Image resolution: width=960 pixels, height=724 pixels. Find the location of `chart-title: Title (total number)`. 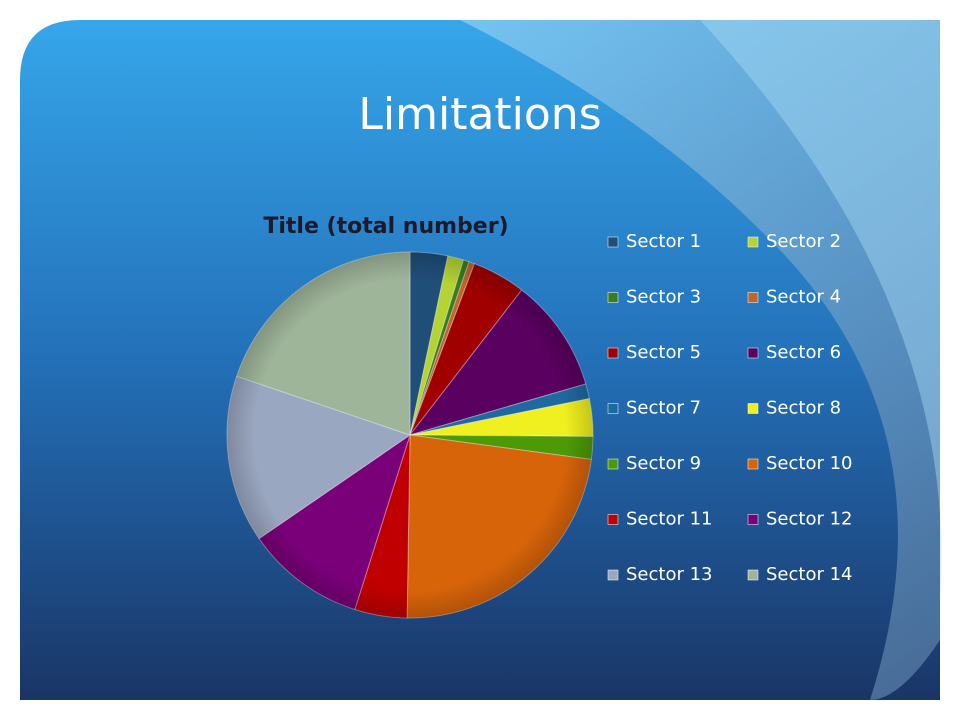

chart-title: Title (total number) is located at coordinates (385, 226).